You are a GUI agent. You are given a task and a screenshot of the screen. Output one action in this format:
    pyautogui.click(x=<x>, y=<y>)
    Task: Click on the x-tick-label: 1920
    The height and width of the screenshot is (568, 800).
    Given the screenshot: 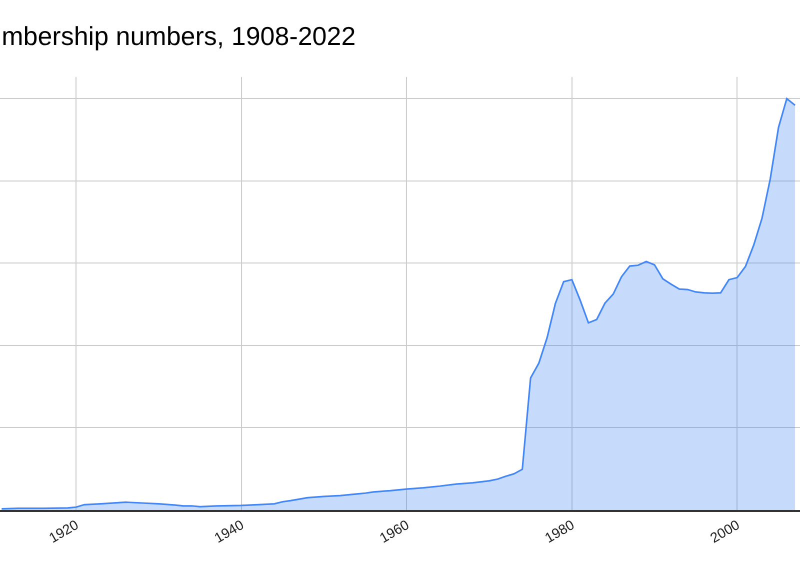 What is the action you would take?
    pyautogui.click(x=64, y=531)
    